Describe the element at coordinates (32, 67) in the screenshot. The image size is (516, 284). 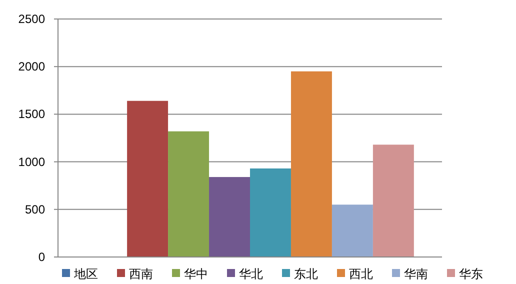
I see `y-tick-label: 2000` at that location.